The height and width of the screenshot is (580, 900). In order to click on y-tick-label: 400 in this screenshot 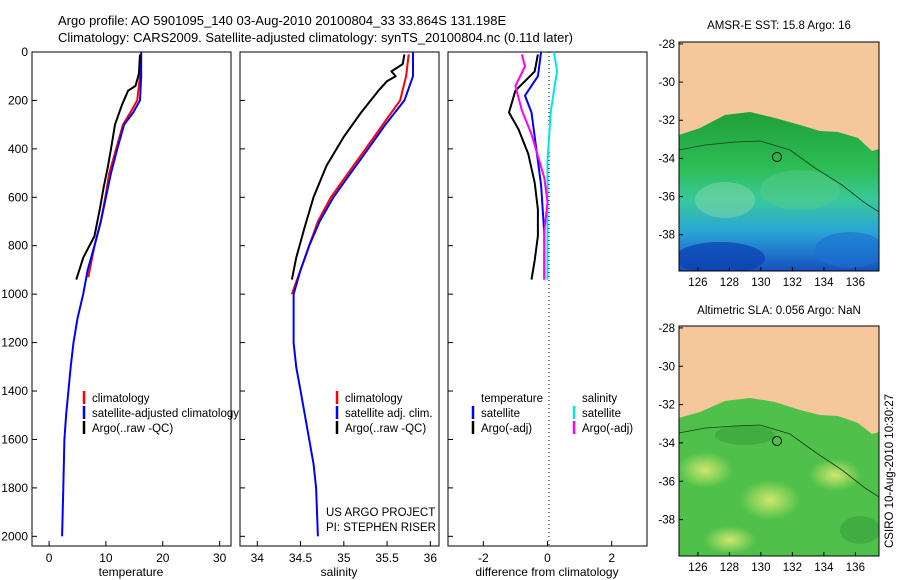, I will do `click(18, 149)`.